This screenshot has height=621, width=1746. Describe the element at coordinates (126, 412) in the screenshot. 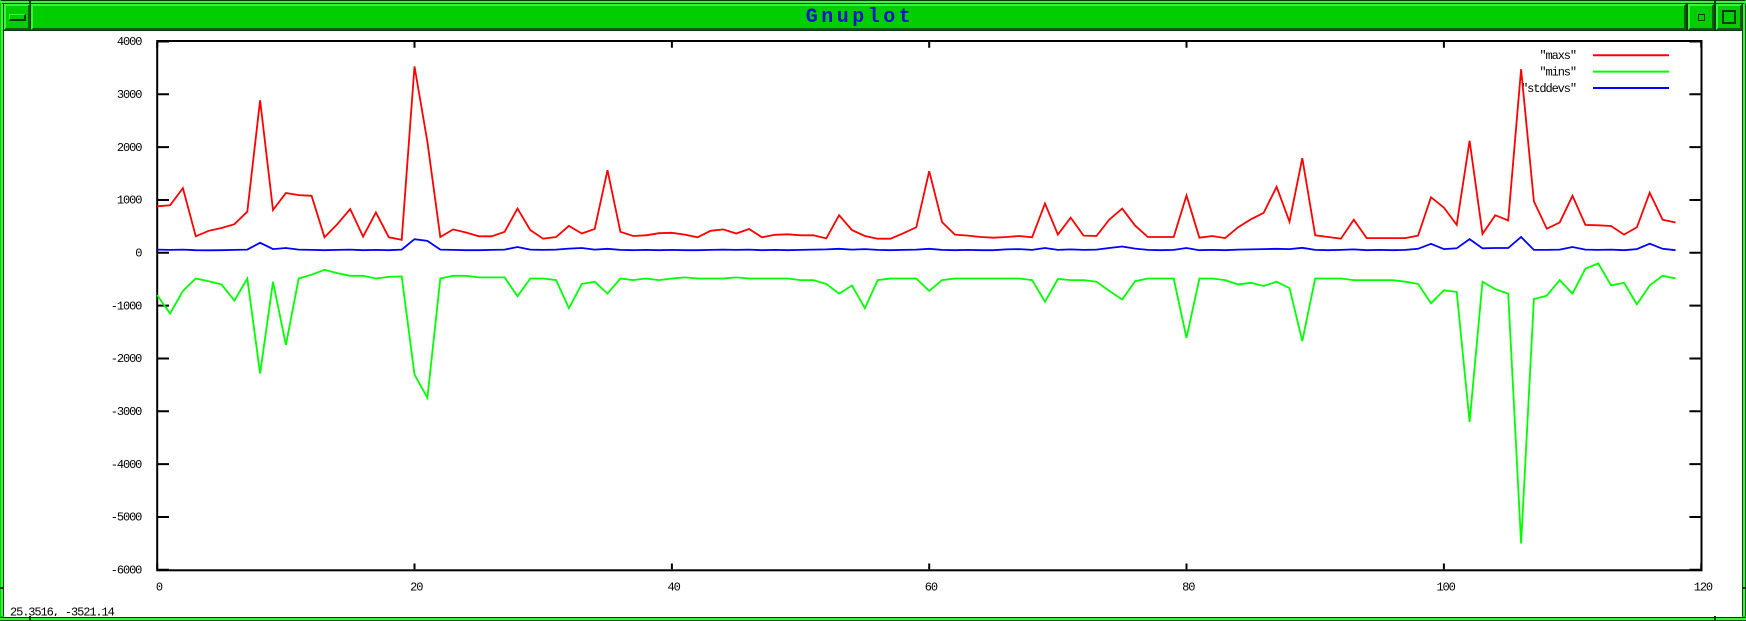

I see `svg-text: -3000` at that location.